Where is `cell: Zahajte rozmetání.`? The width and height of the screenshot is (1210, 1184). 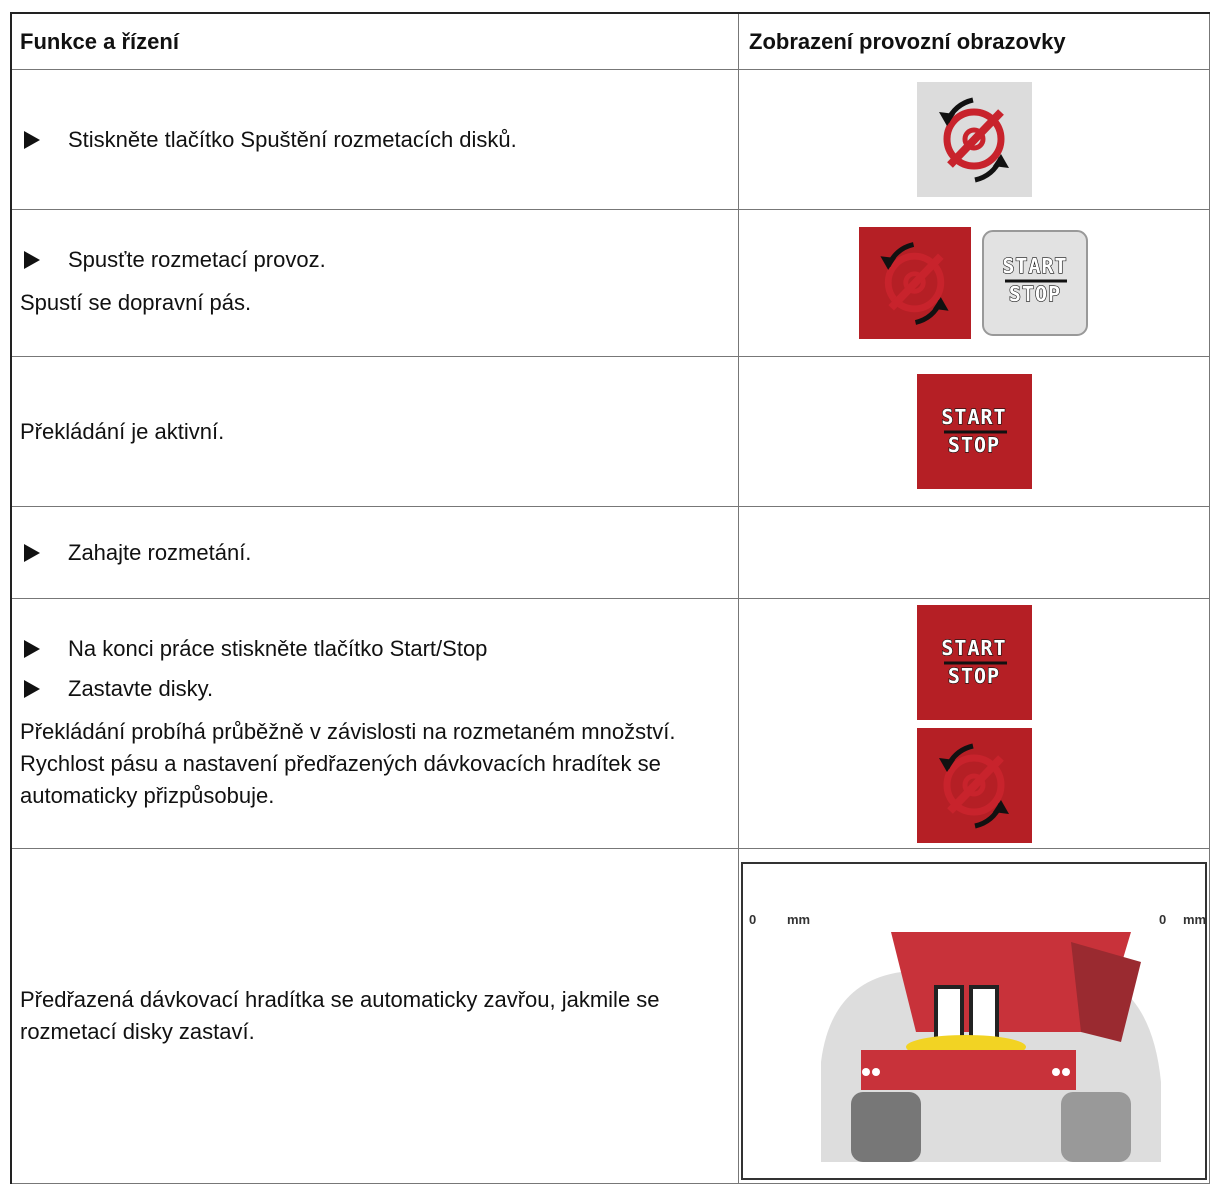 cell: Zahajte rozmetání. is located at coordinates (374, 552).